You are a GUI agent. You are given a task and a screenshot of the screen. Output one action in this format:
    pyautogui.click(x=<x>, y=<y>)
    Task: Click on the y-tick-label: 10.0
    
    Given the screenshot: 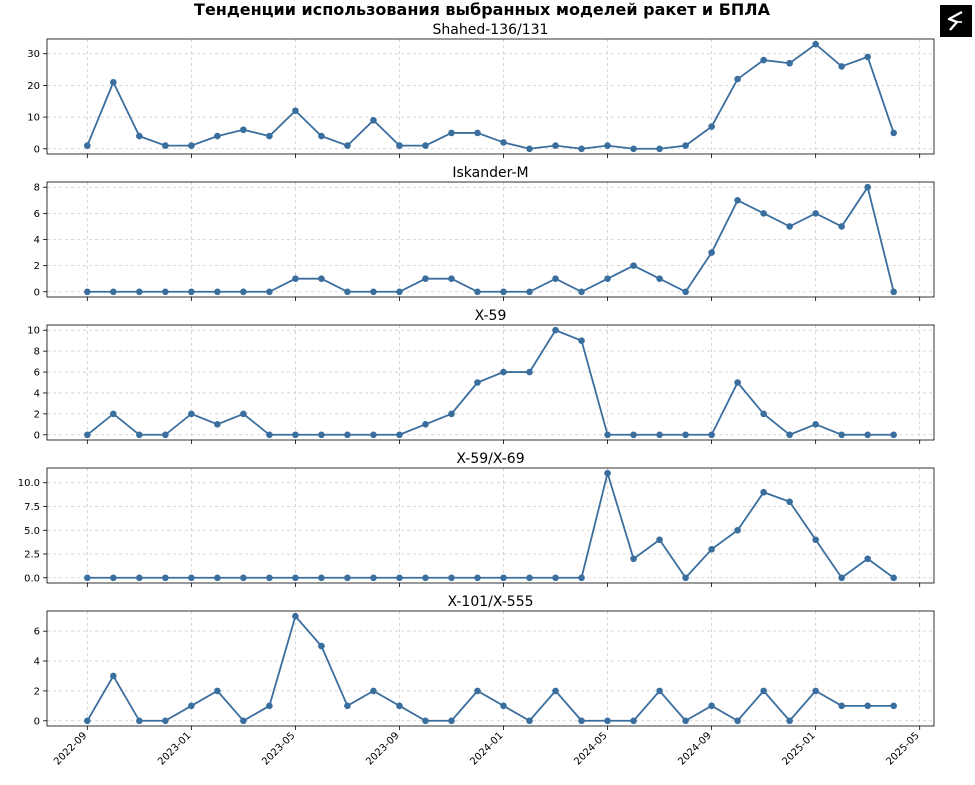 What is the action you would take?
    pyautogui.click(x=29, y=483)
    